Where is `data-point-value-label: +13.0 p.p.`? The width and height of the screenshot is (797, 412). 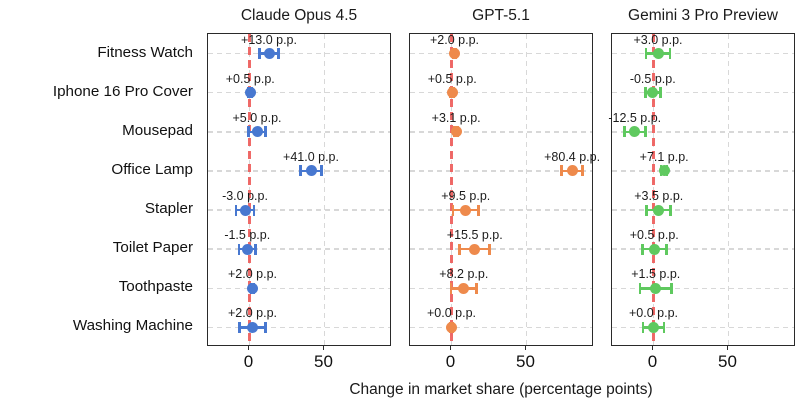 data-point-value-label: +13.0 p.p. is located at coordinates (269, 39).